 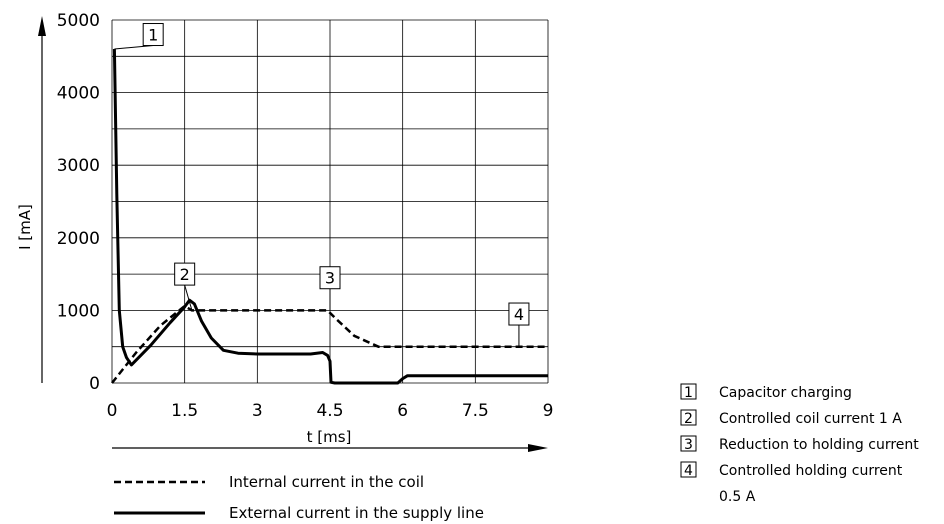 I want to click on legend-label-internal: Internal current in the coil, so click(x=326, y=482).